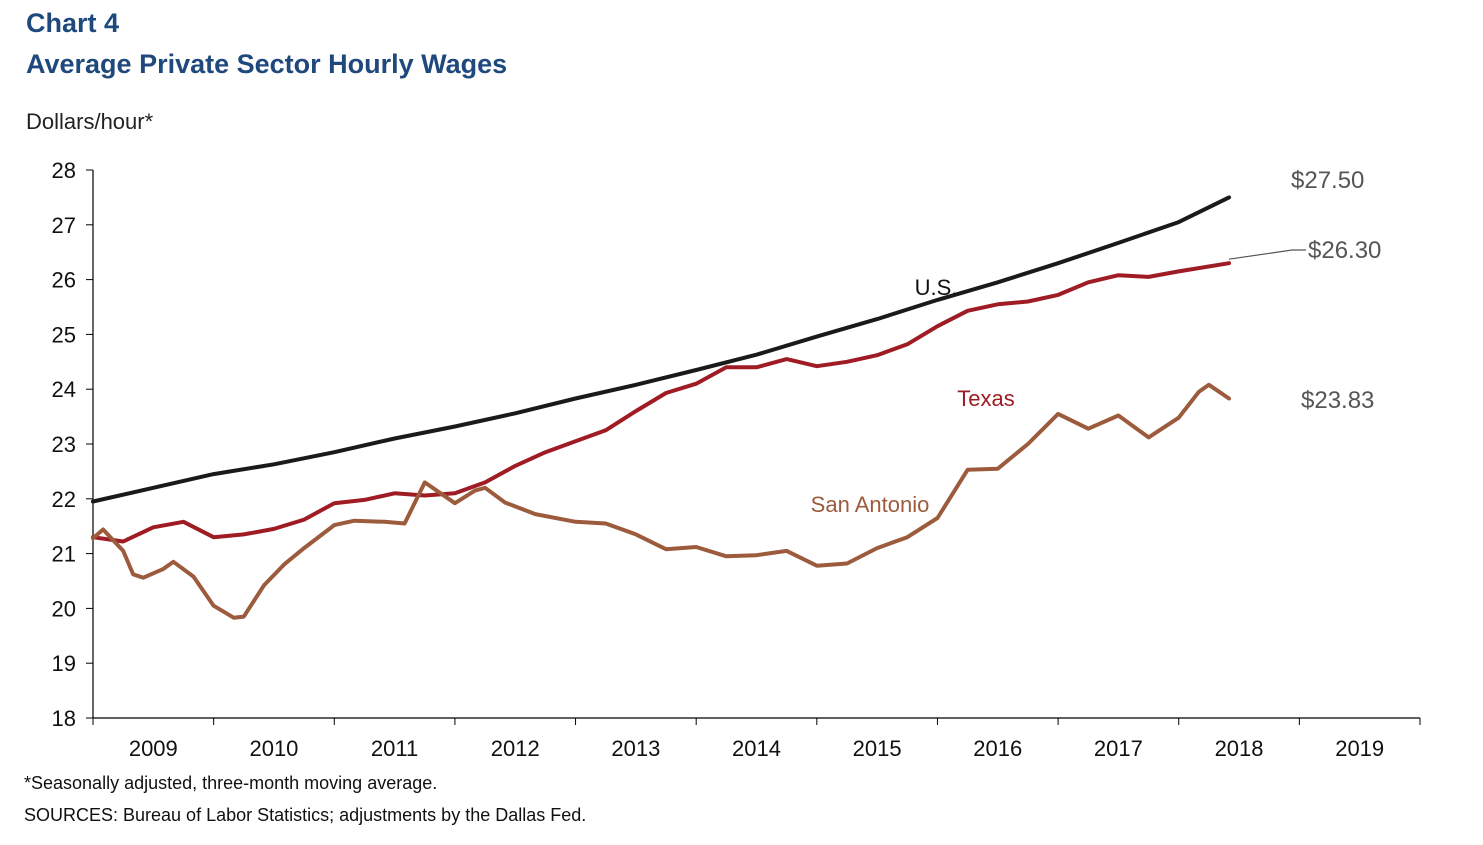 Image resolution: width=1483 pixels, height=845 pixels. I want to click on y-tick-label: 26, so click(64, 280).